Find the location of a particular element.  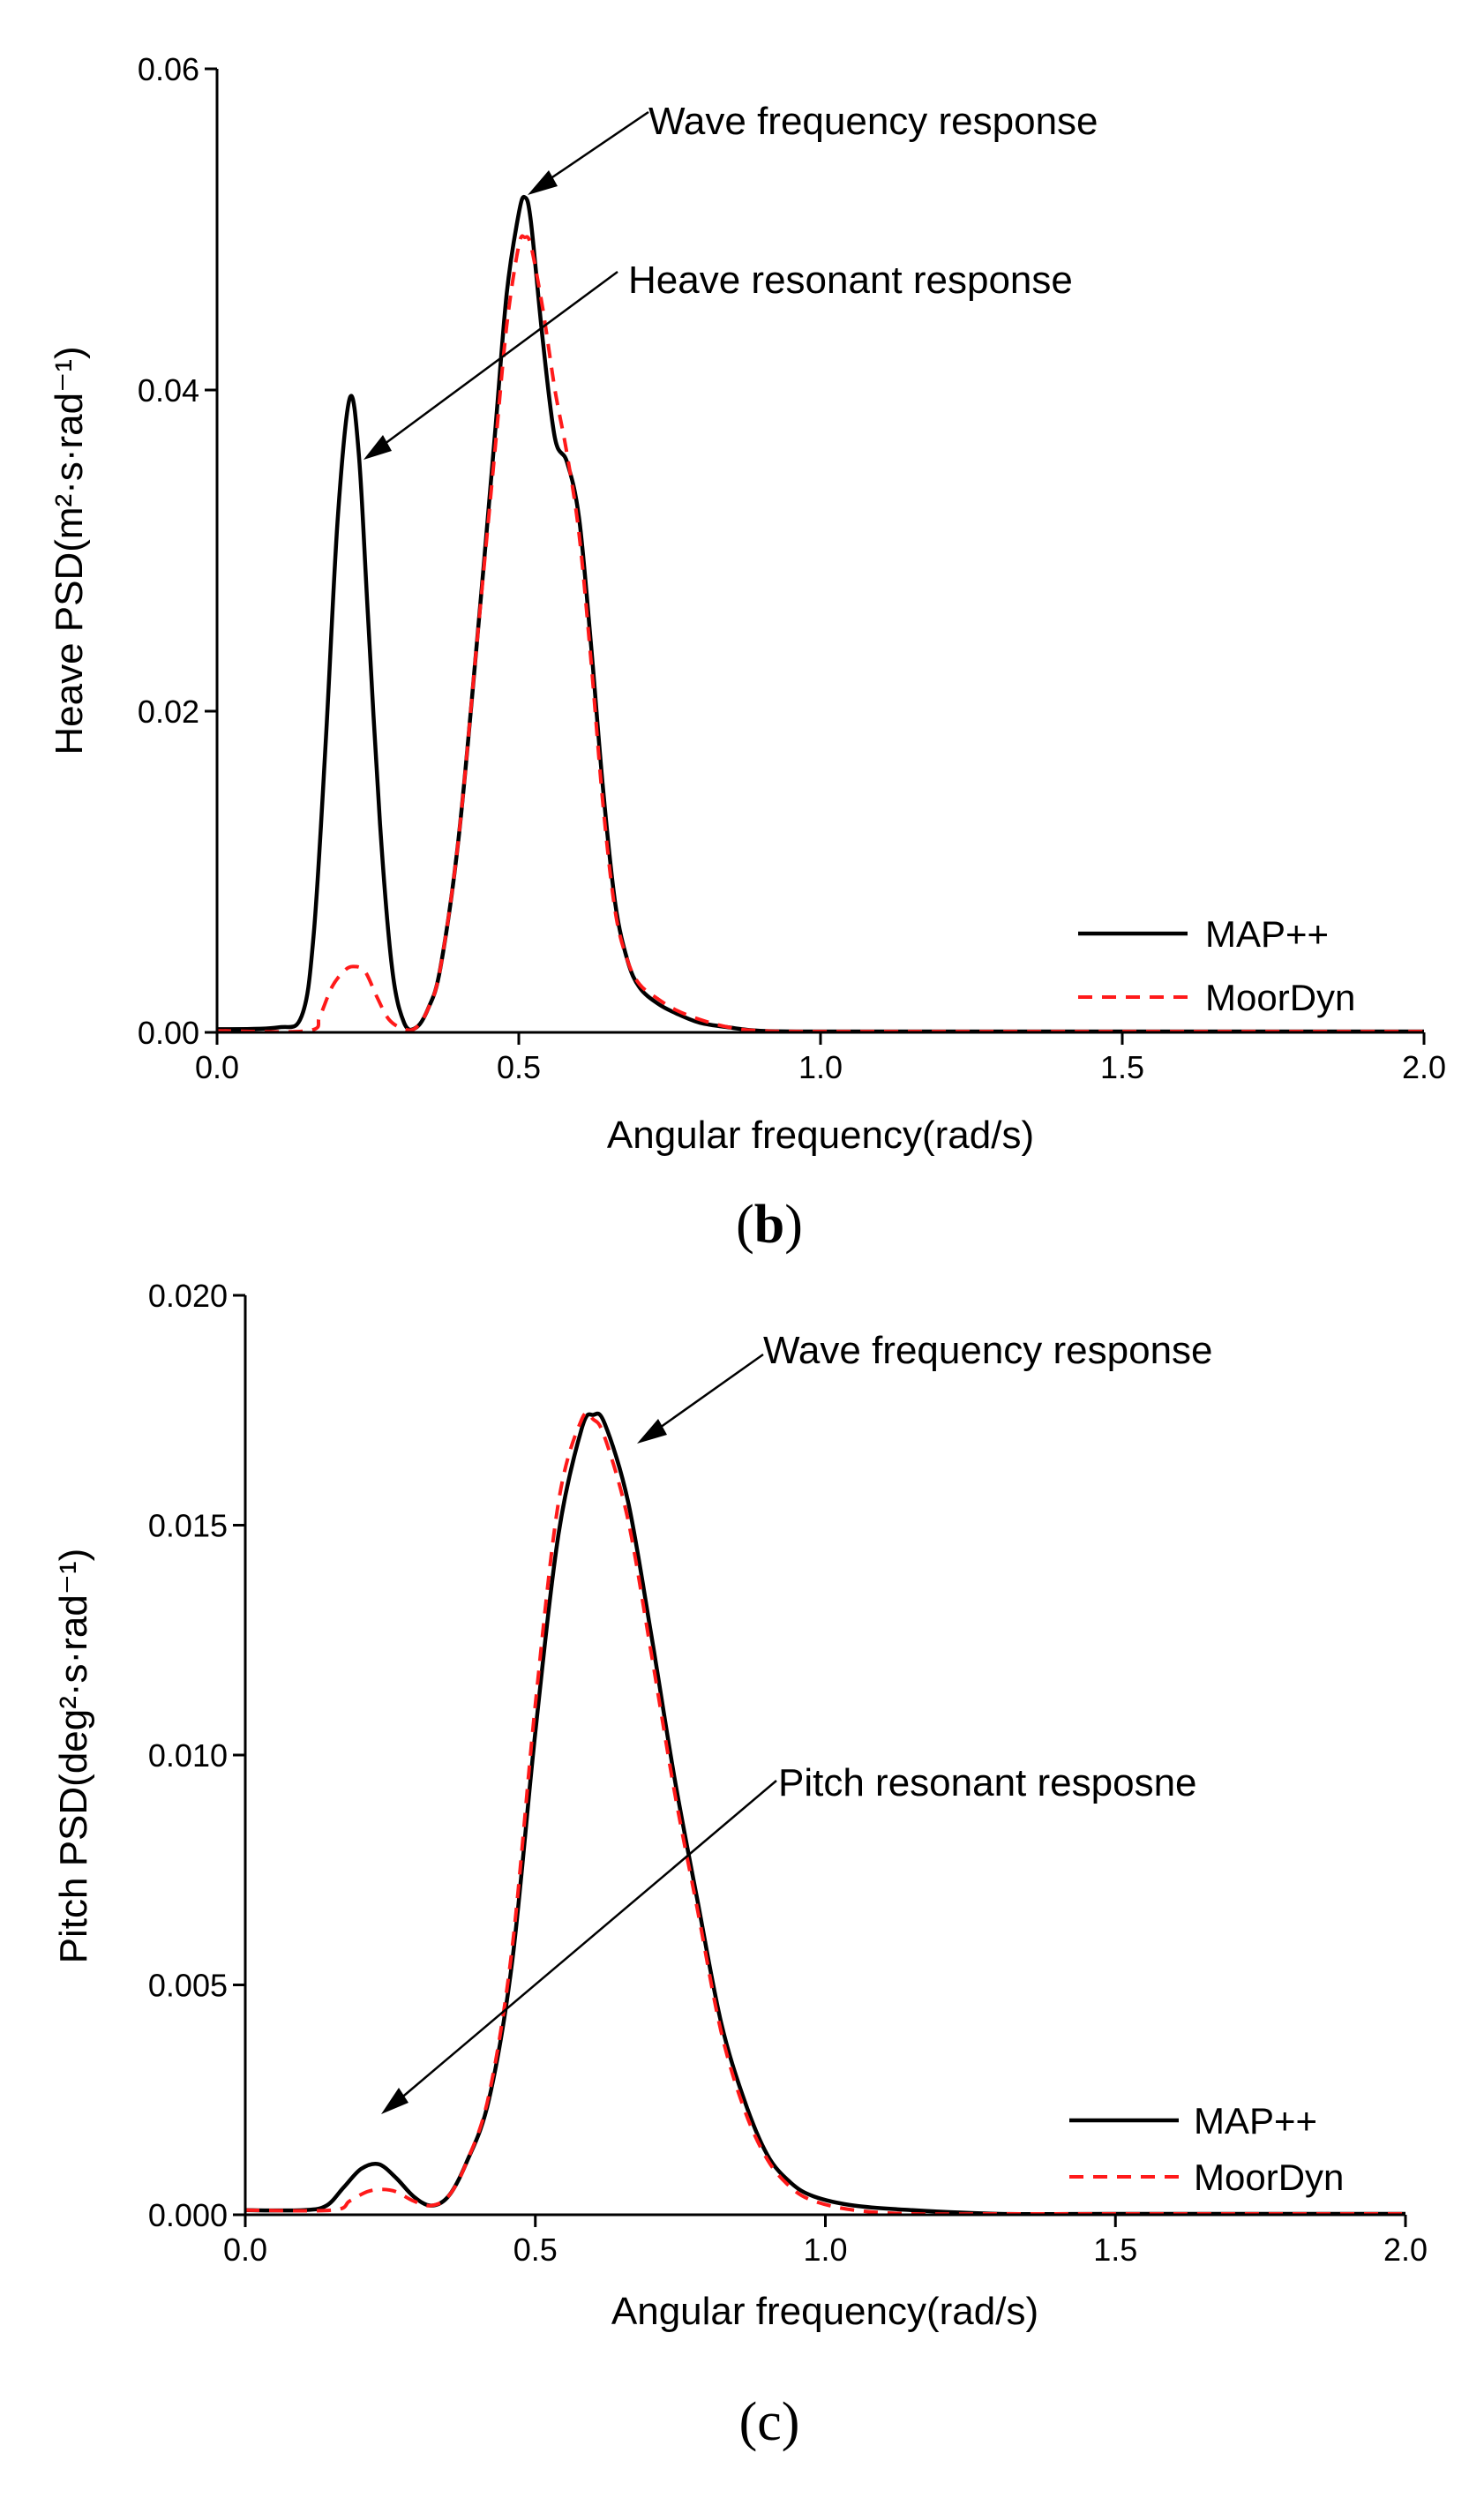

pitch-wave-annotation: Wave frequency response is located at coordinates (988, 1350).